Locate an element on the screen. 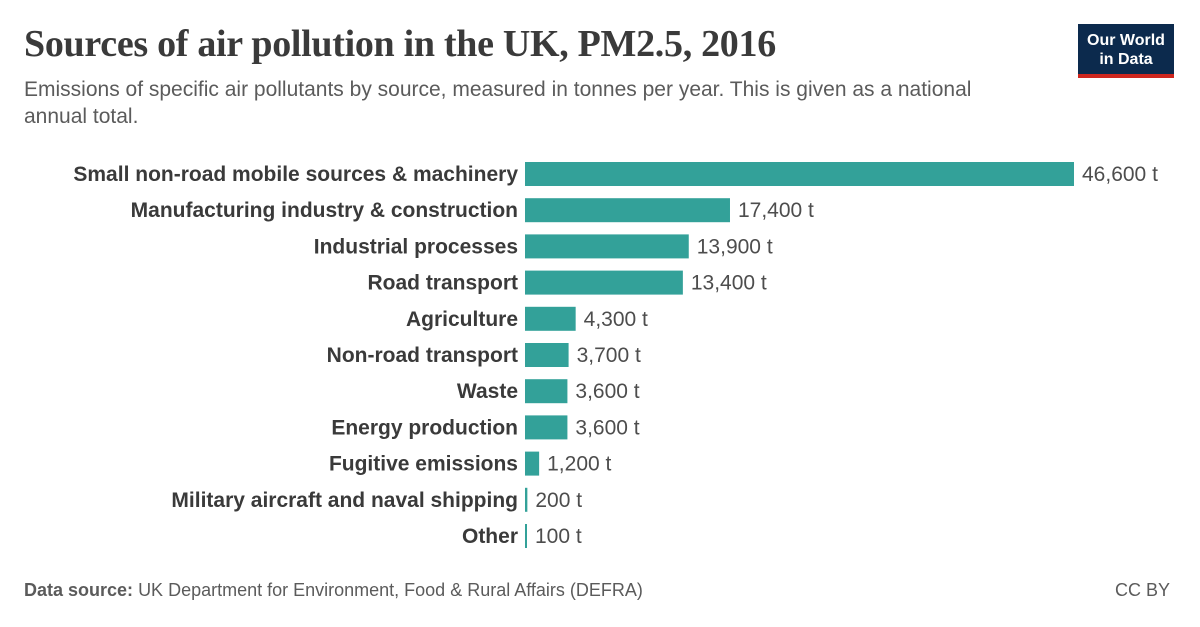 This screenshot has width=1200, height=627. category-label: Fugitive emissions is located at coordinates (423, 464).